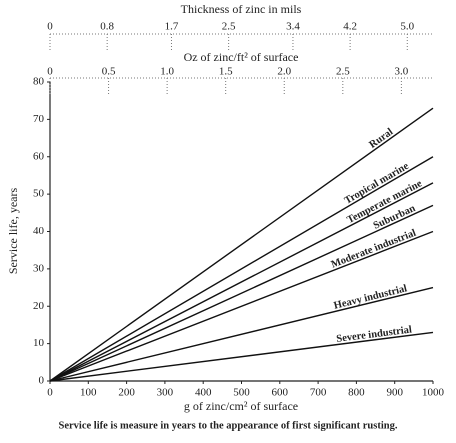 This screenshot has height=443, width=456. I want to click on y-tick-label: 10, so click(39, 343).